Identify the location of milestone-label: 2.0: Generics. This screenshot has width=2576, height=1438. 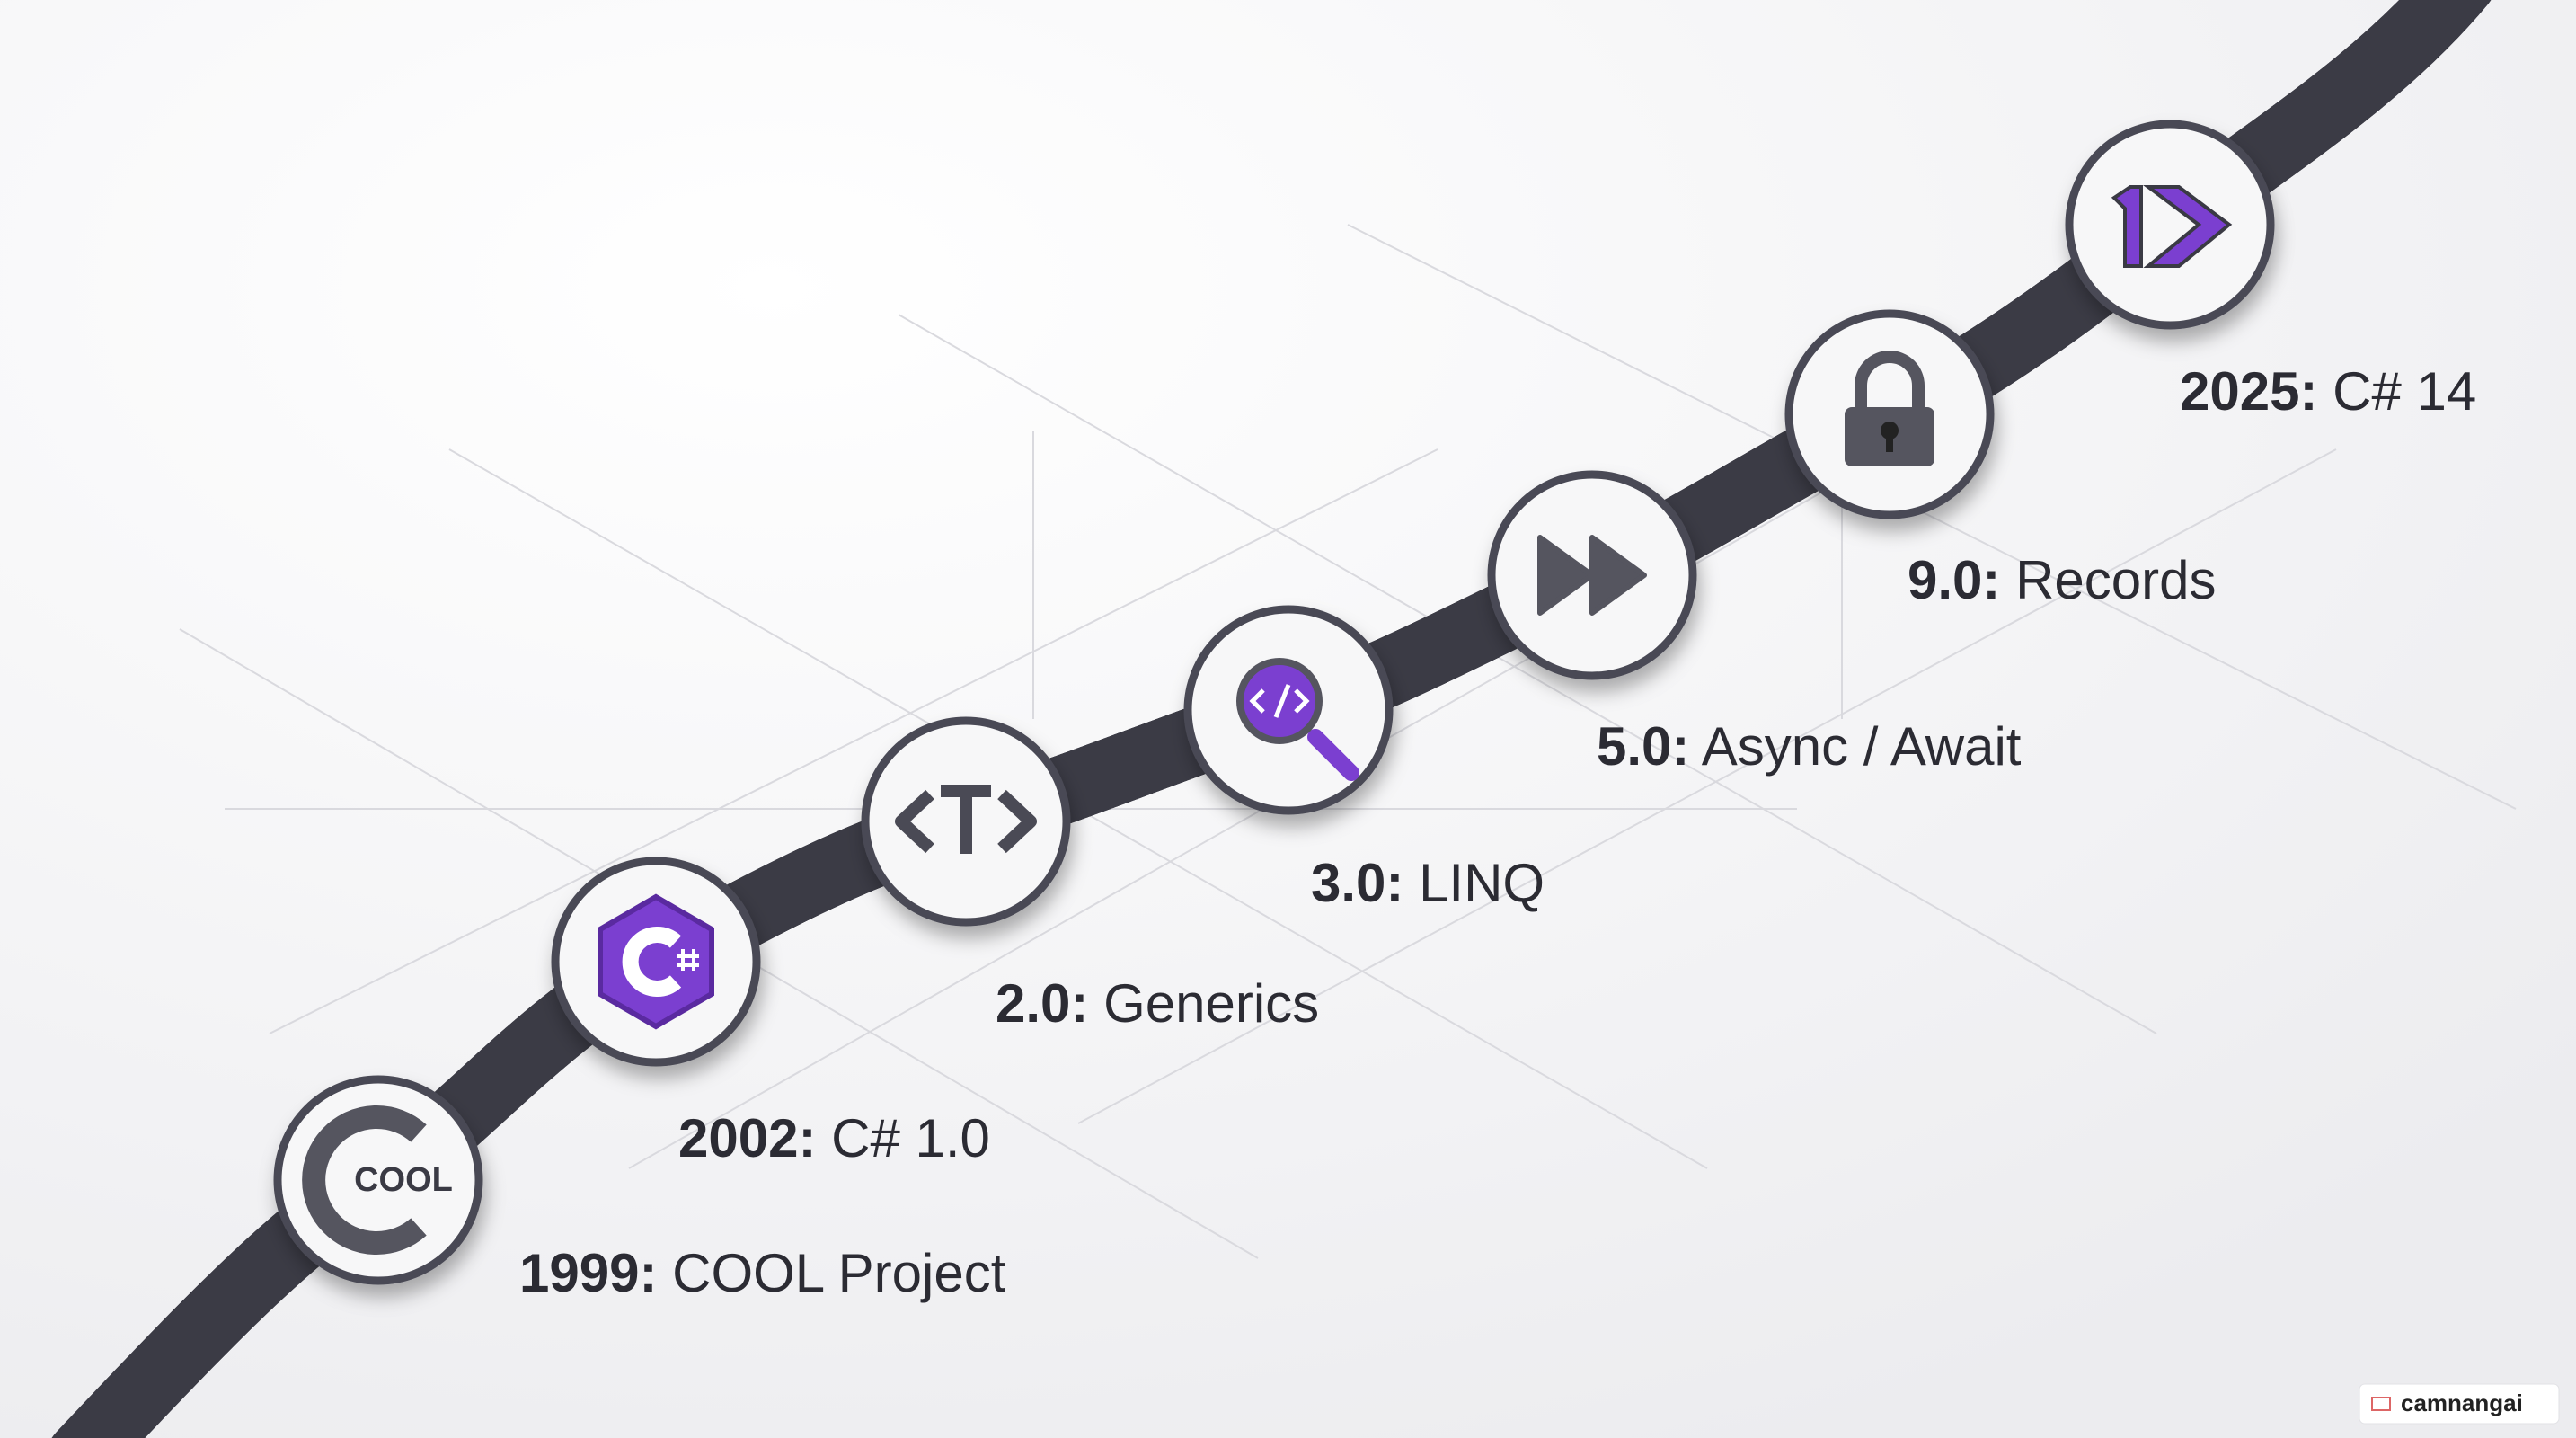
(1157, 1004).